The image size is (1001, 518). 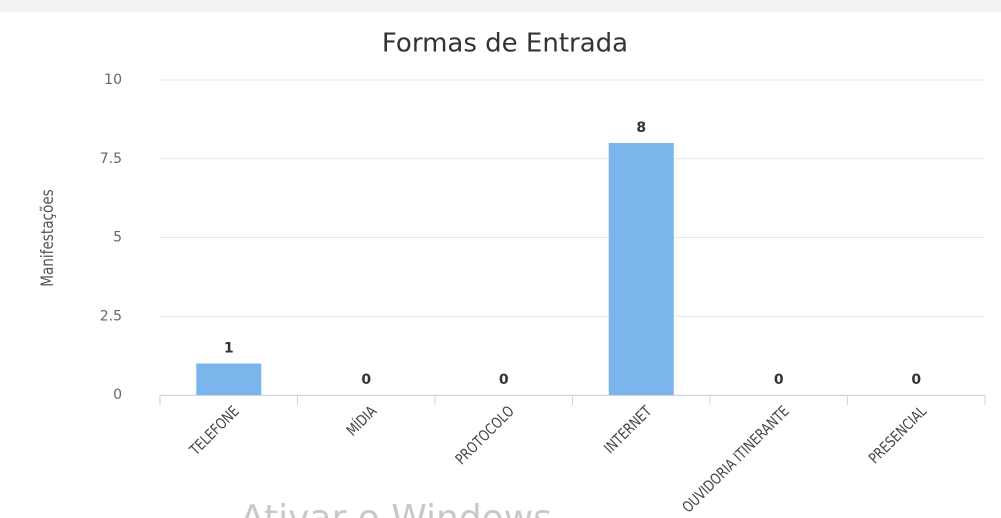 What do you see at coordinates (641, 128) in the screenshot?
I see `data-label: 8` at bounding box center [641, 128].